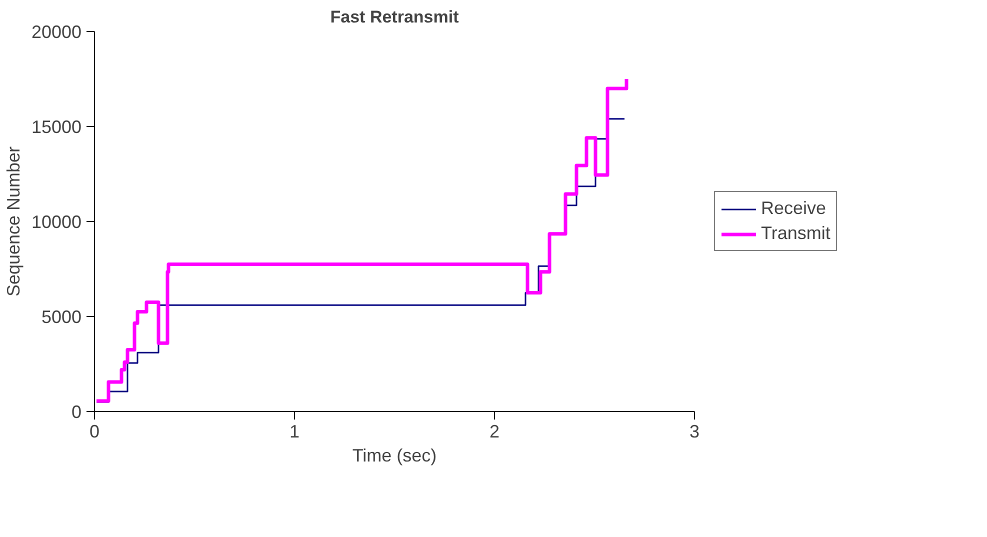 The width and height of the screenshot is (987, 537). I want to click on chart-title: Fast Retransmit, so click(395, 17).